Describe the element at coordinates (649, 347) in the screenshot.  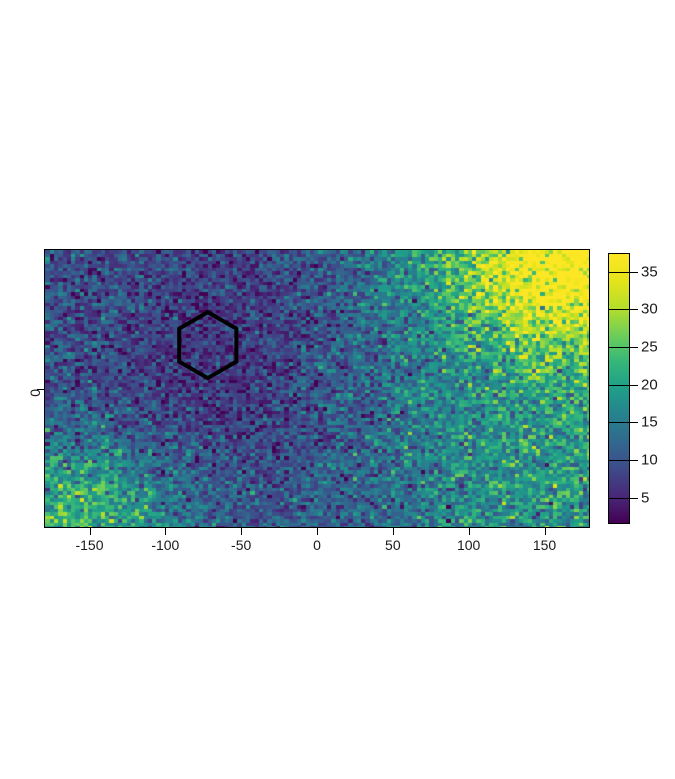
I see `colorbar-tick-label: 25` at that location.